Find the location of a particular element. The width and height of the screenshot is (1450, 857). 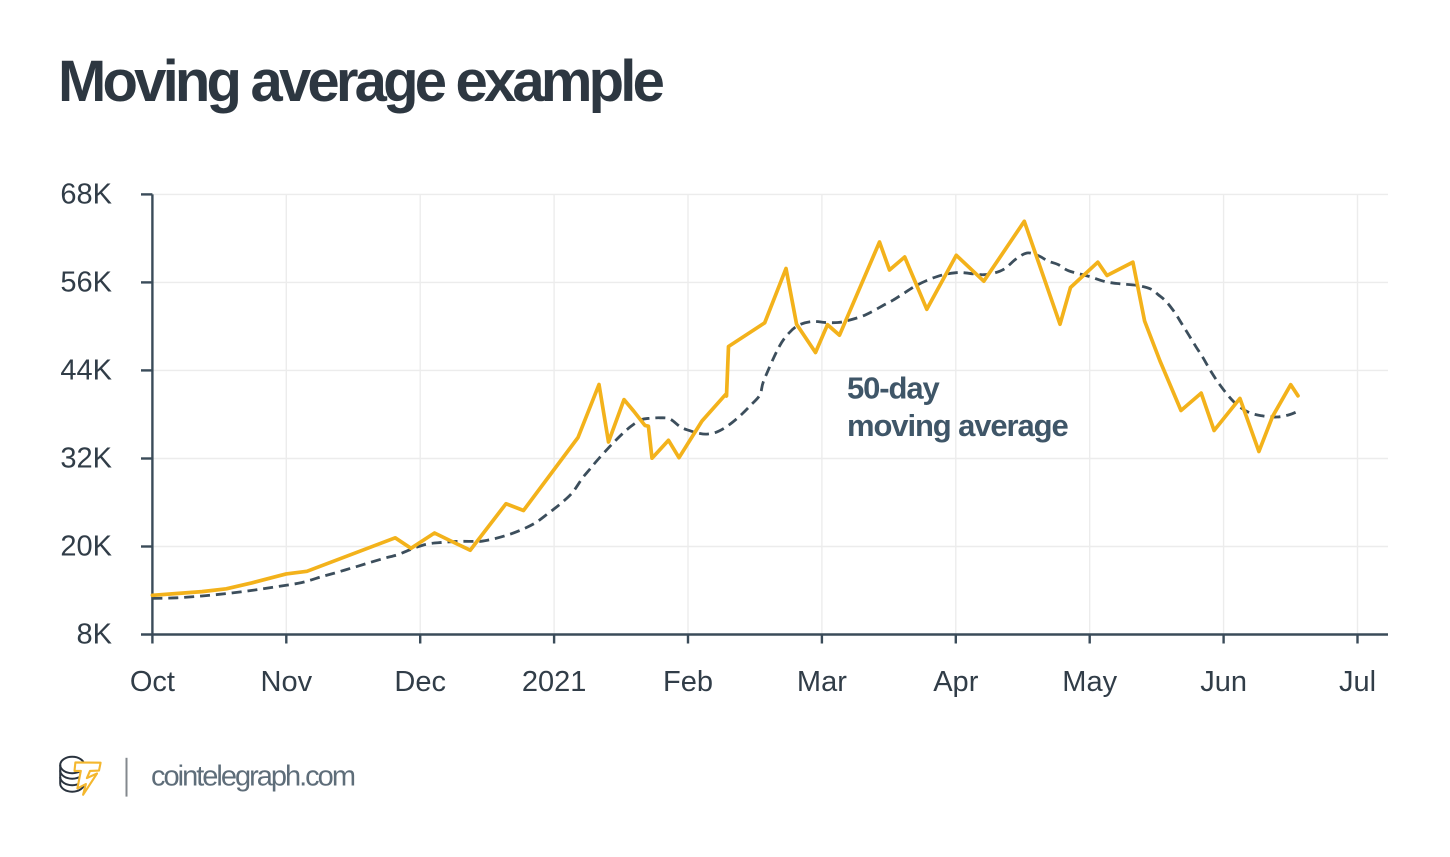

svg-text: Jul is located at coordinates (1357, 682).